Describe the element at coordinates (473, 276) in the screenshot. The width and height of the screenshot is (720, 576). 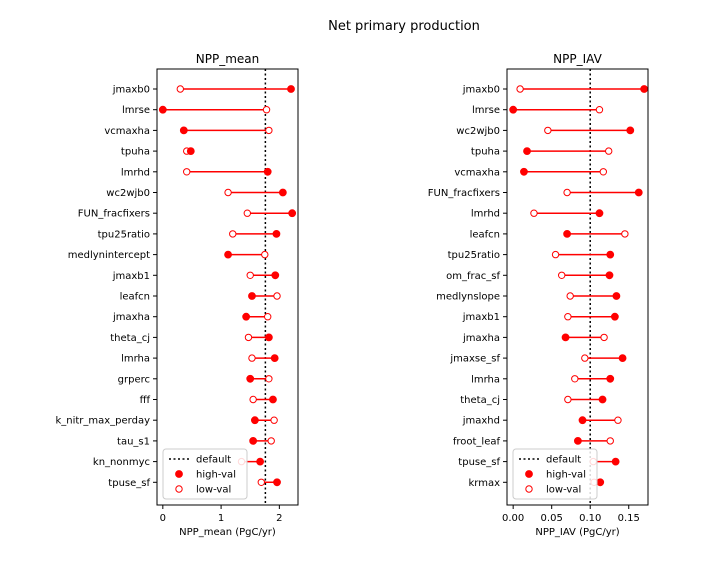
I see `y-tick-label: om_frac_sf` at that location.